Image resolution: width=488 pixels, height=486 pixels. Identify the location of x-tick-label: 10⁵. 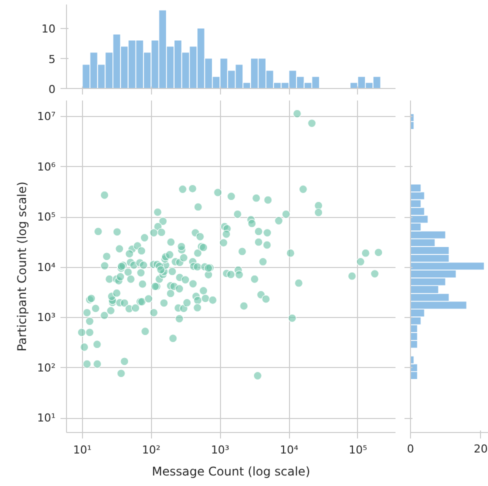
(358, 450).